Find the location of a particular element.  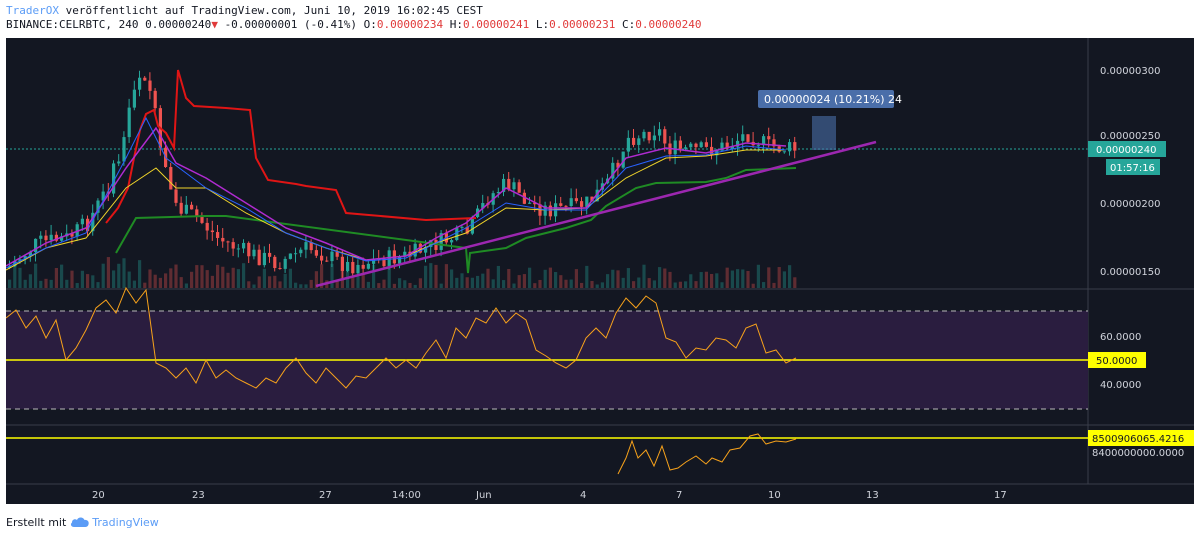

tradingview-link: TradingView is located at coordinates (114, 522).